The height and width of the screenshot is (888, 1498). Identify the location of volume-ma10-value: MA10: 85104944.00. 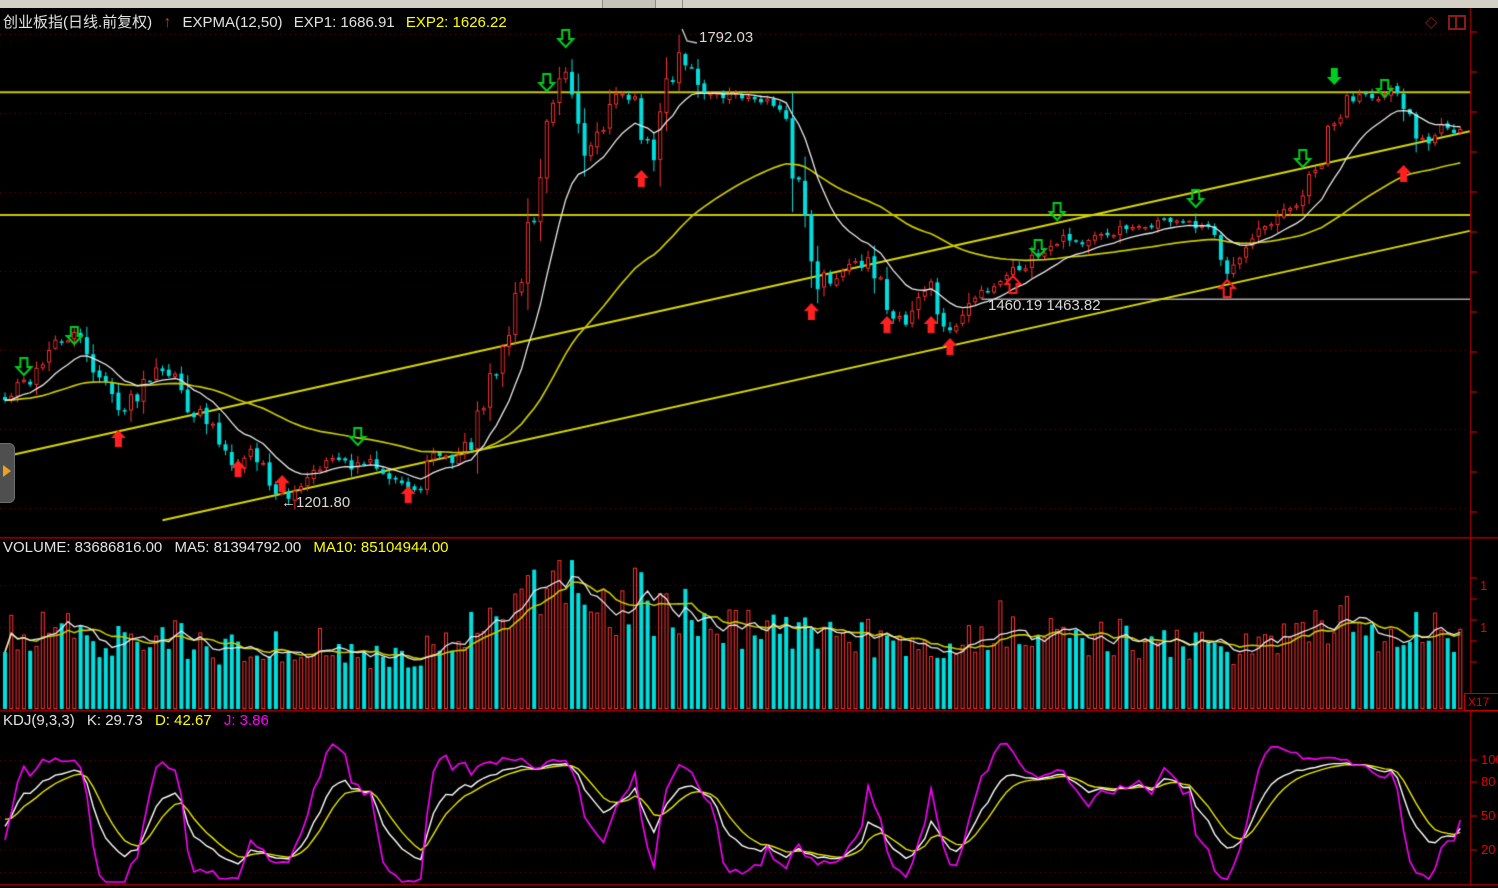
(381, 547).